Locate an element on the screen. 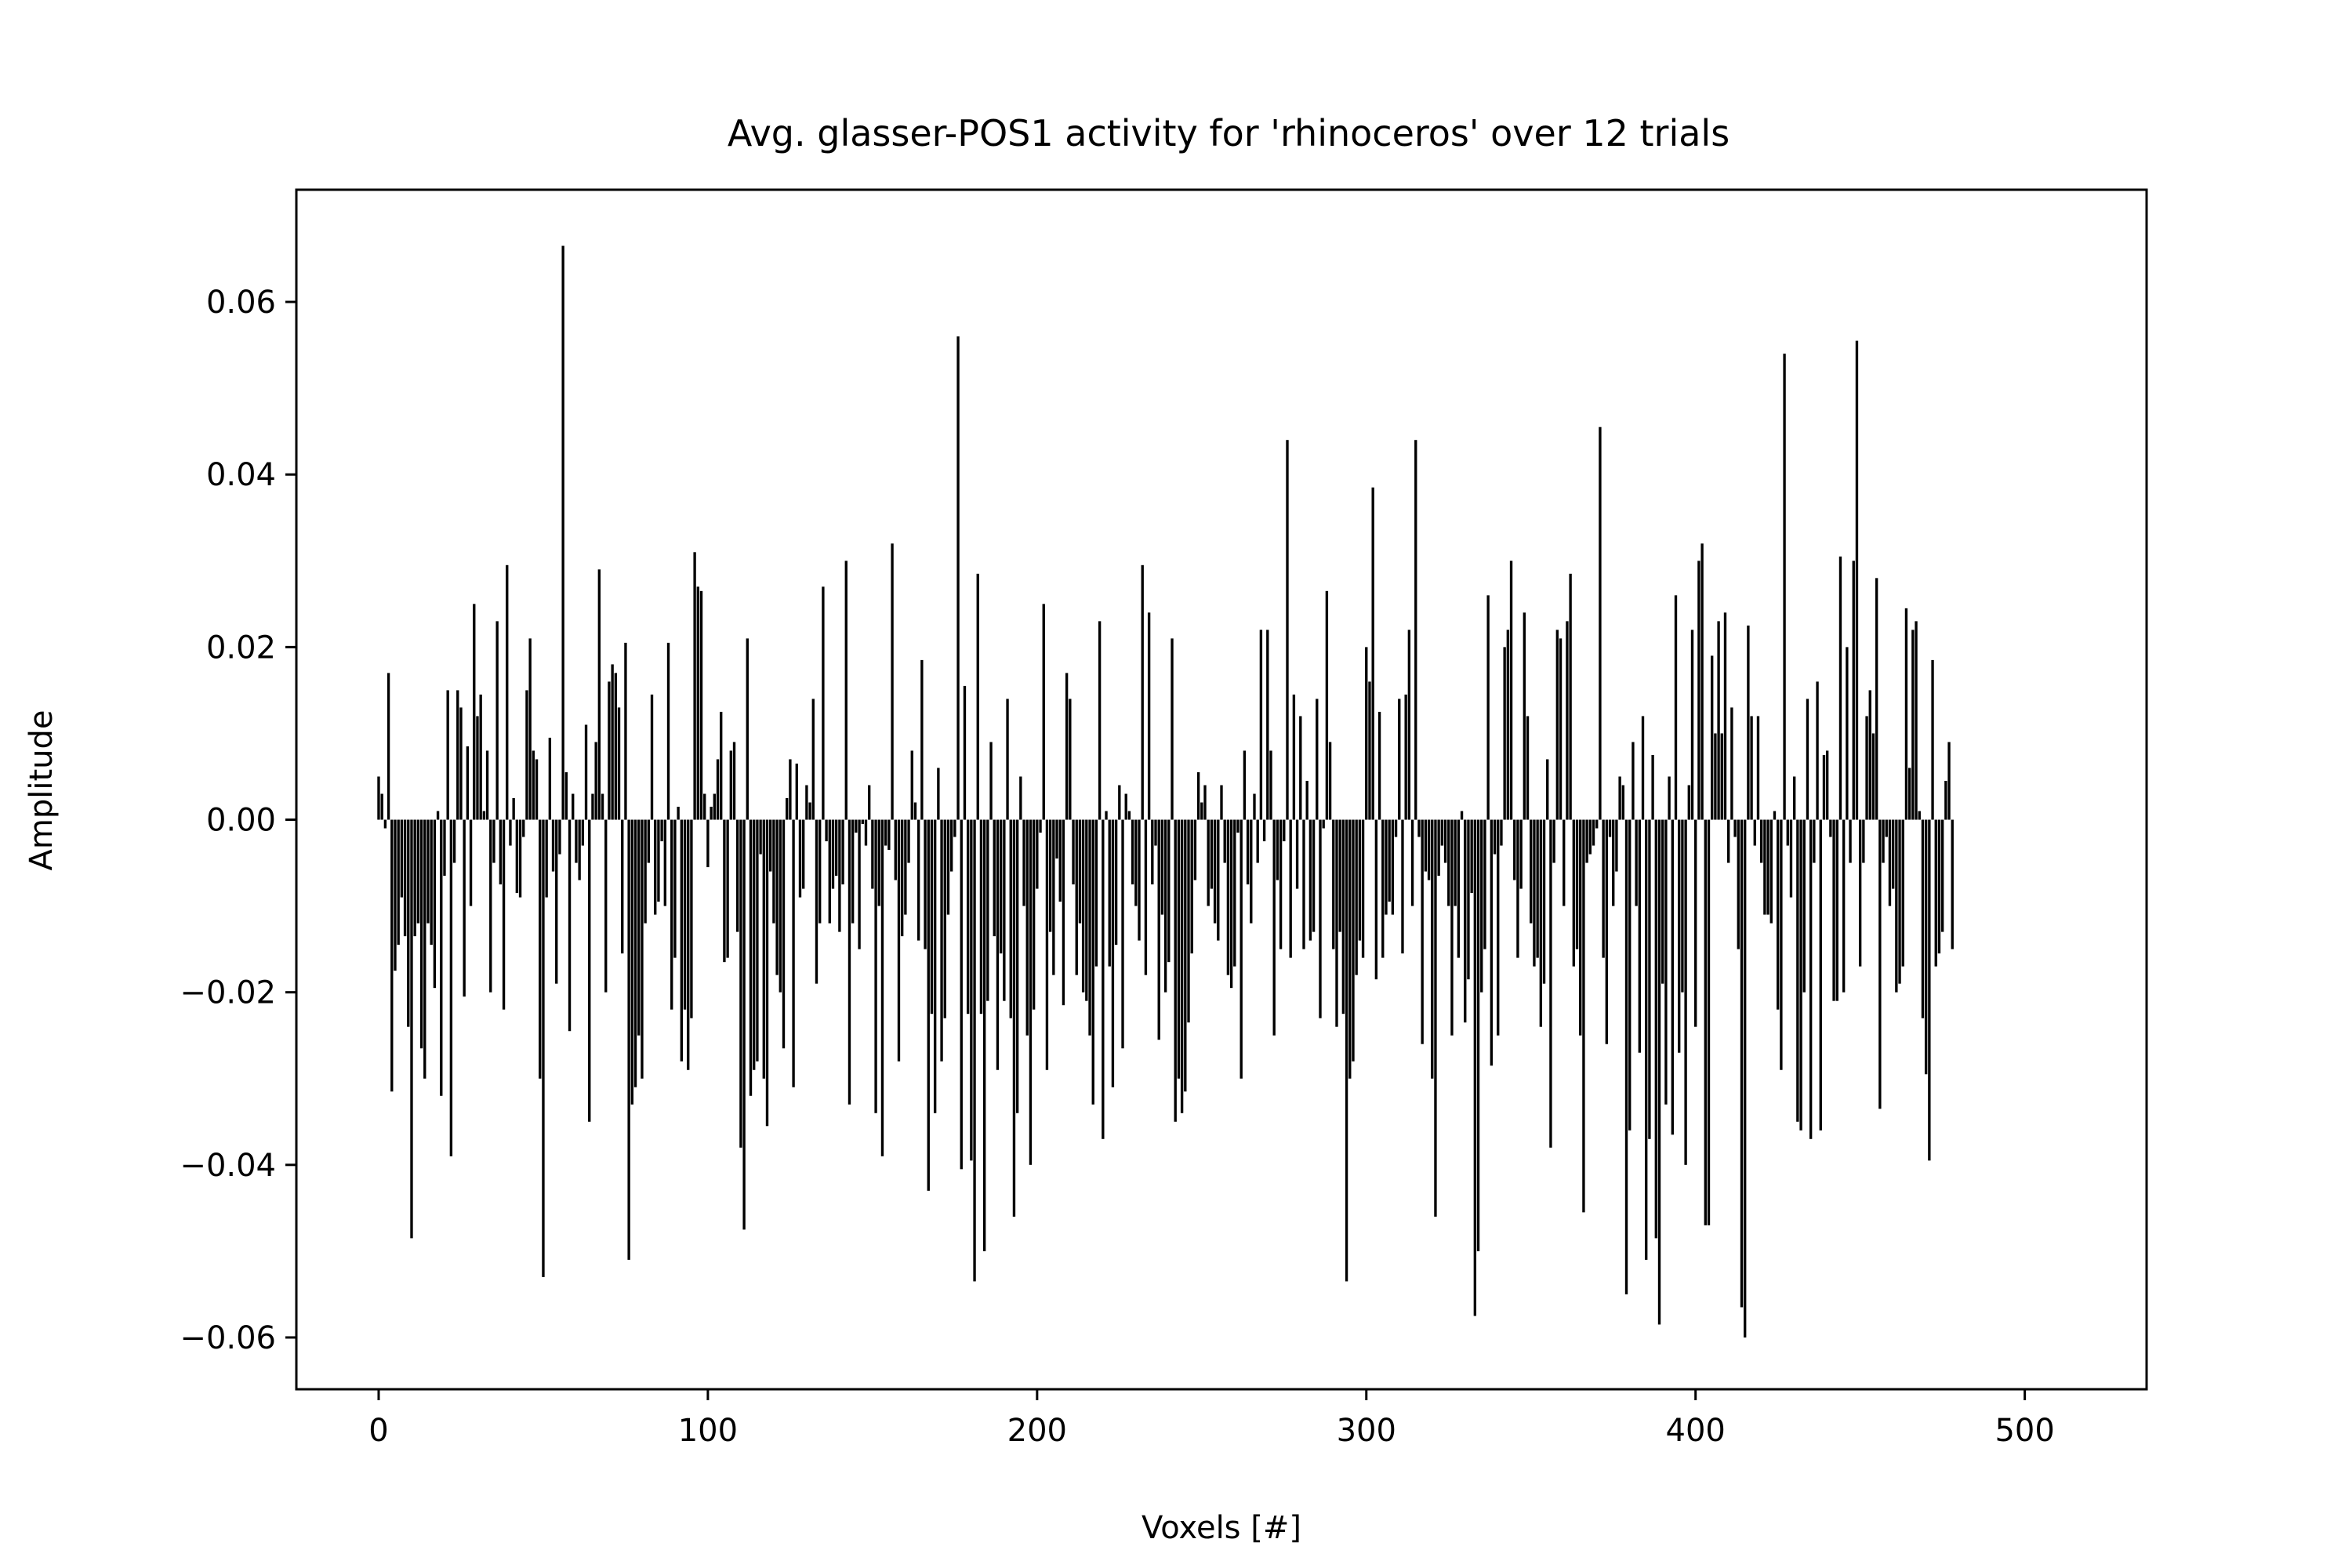 Image resolution: width=2352 pixels, height=1568 pixels. y-tick-label-4: 0.02 is located at coordinates (241, 648).